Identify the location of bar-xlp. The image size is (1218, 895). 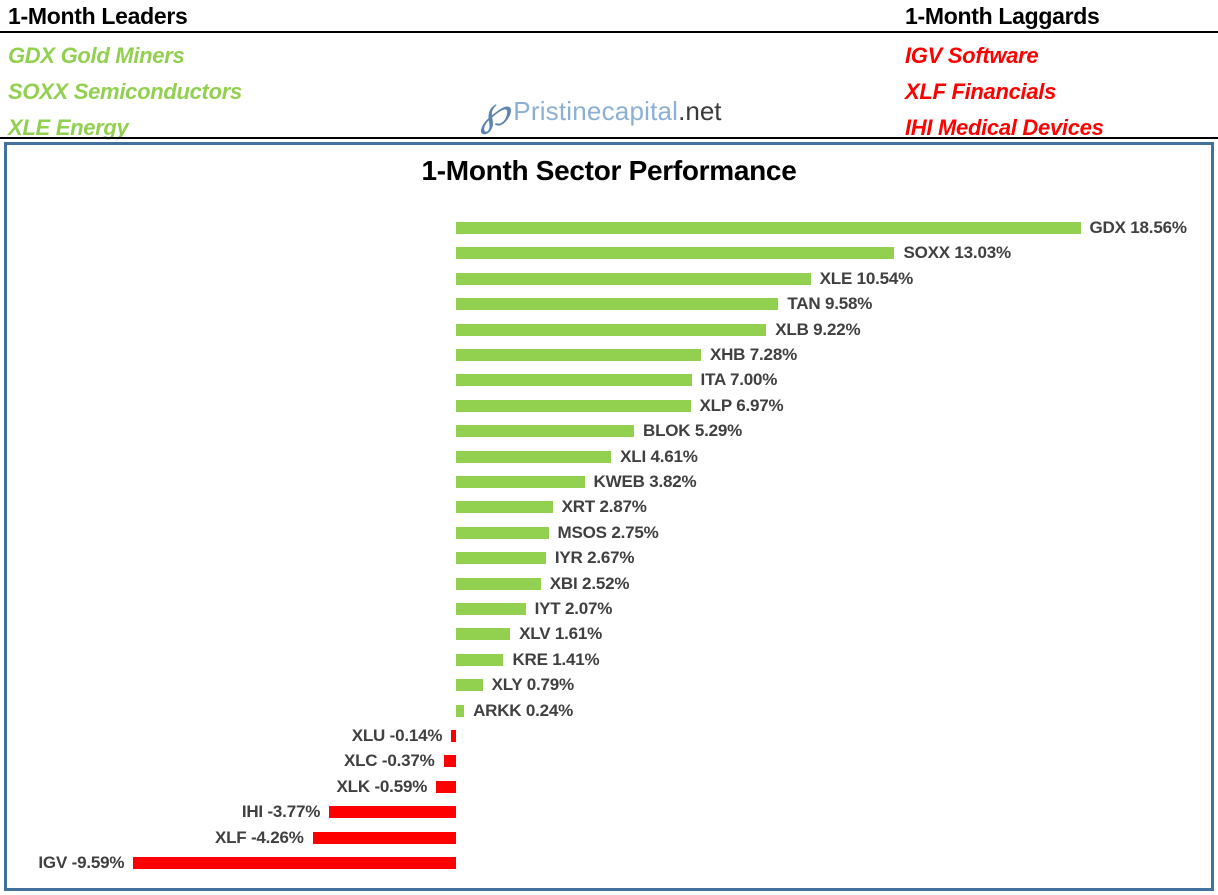
(573, 405).